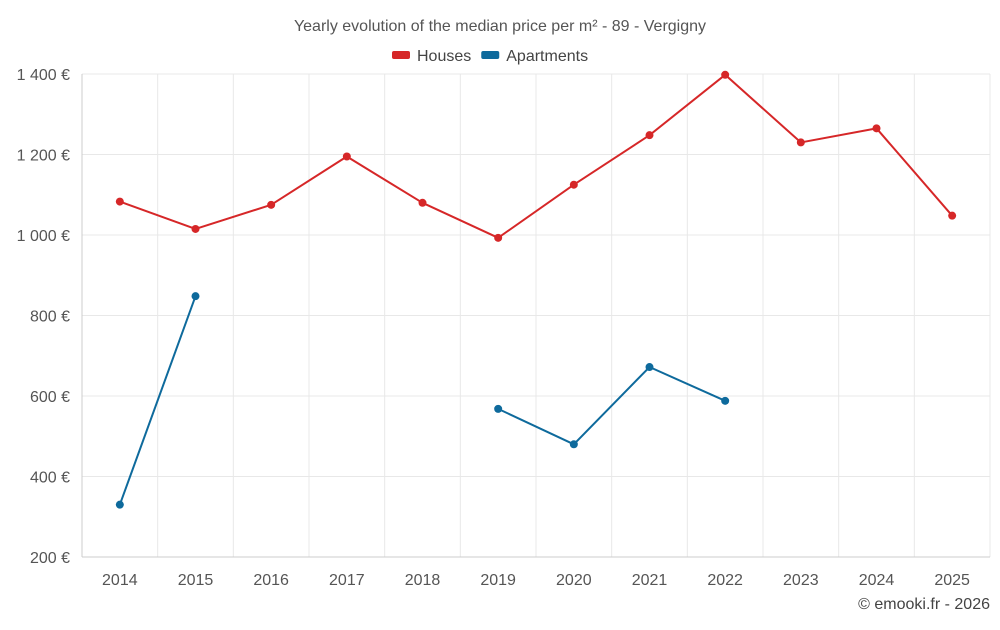 This screenshot has width=1000, height=630. I want to click on x-tick-label: 2022, so click(725, 580).